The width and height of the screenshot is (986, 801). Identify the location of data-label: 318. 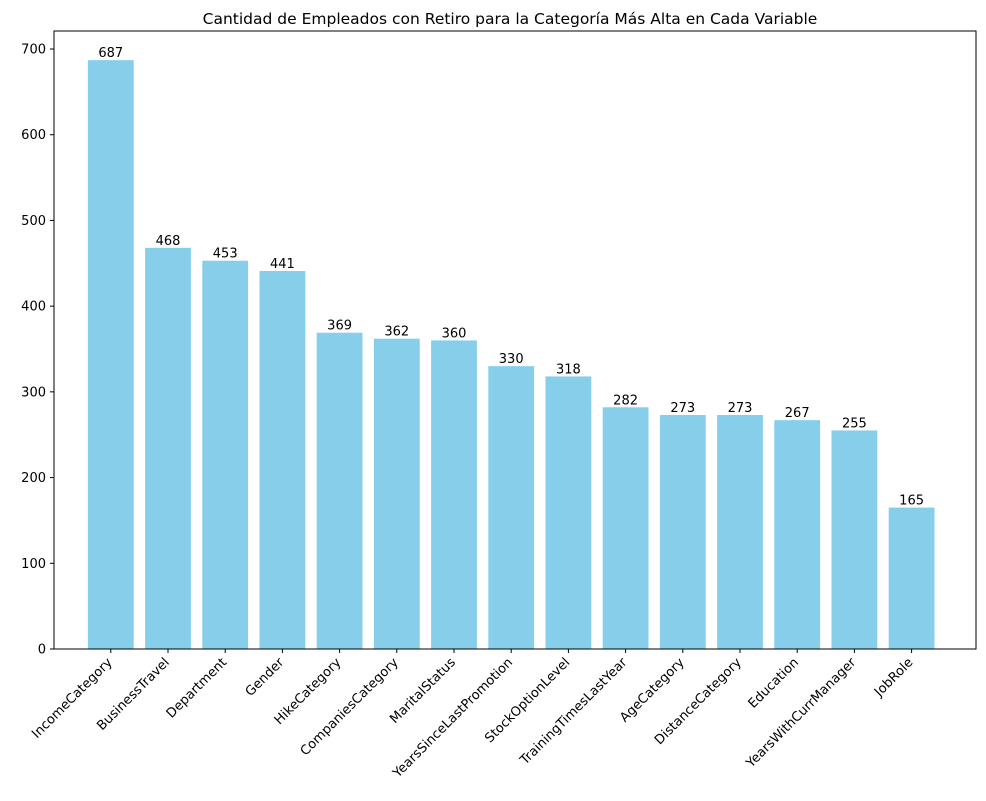
(568, 369).